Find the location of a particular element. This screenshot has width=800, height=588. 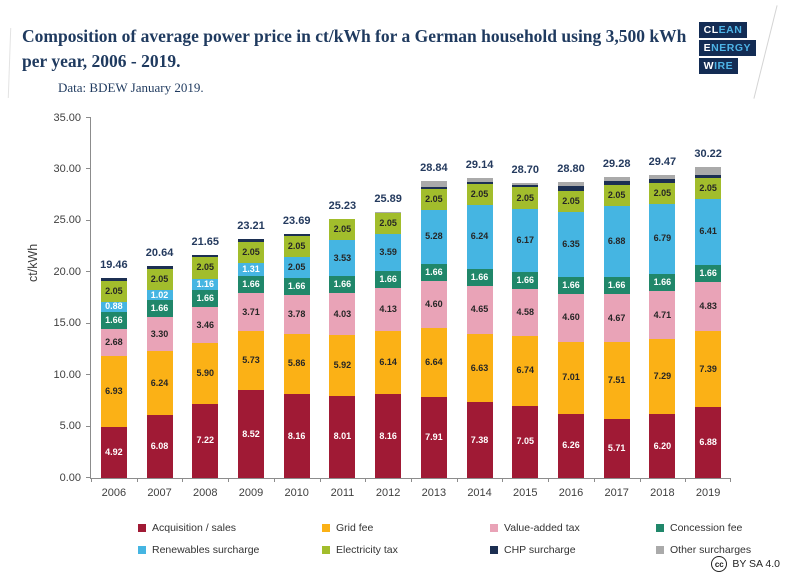

legend-item-renewables: Renewables surcharge is located at coordinates (230, 550).